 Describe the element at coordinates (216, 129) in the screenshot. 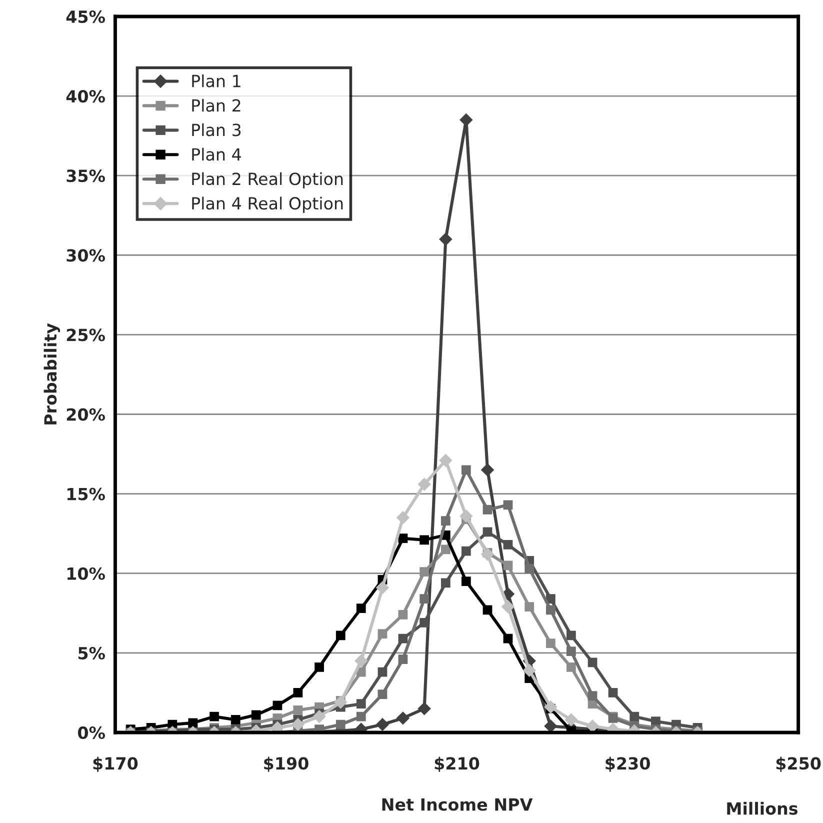

I see `legend-label: Plan 3` at that location.